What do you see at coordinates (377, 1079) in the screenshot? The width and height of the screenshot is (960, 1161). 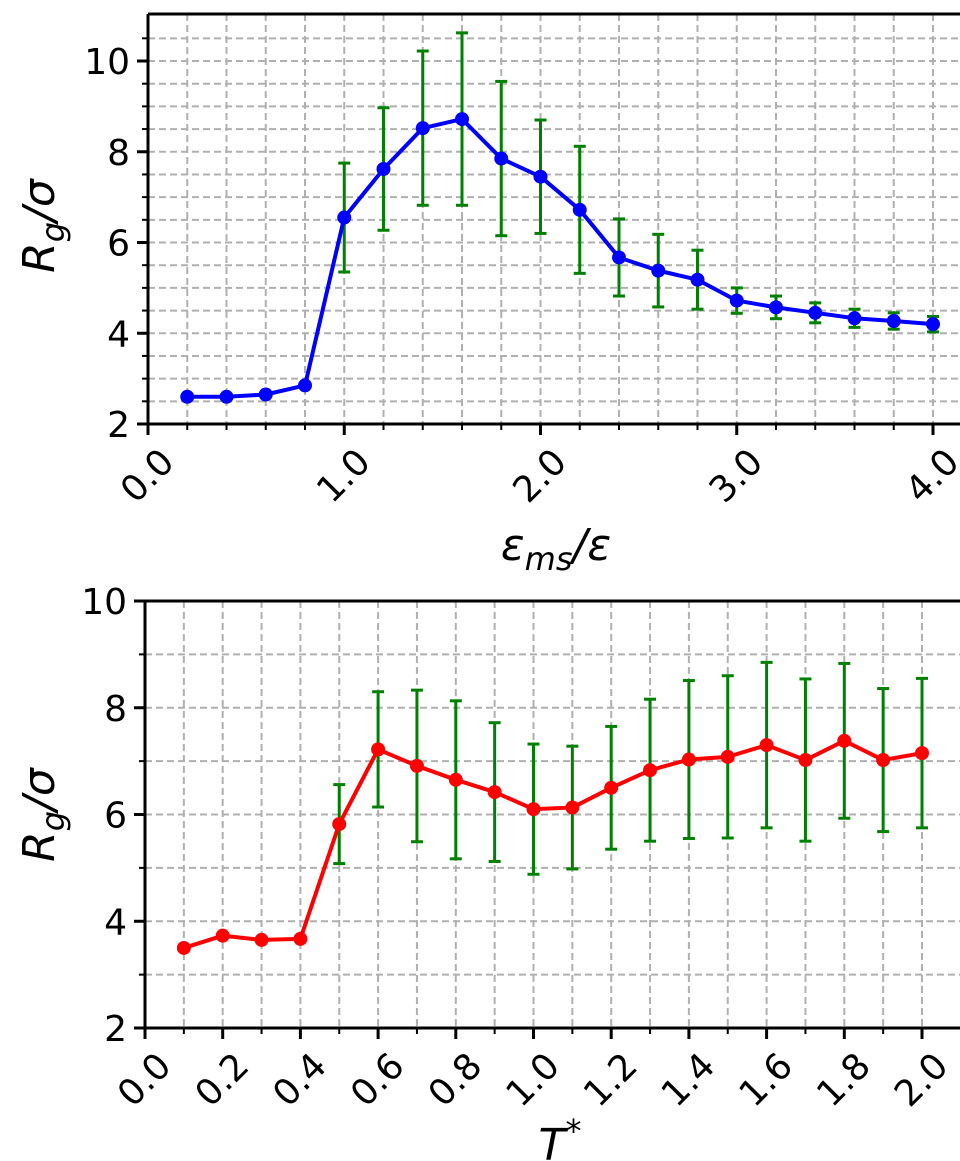 I see `x-tick-label: 0.6` at bounding box center [377, 1079].